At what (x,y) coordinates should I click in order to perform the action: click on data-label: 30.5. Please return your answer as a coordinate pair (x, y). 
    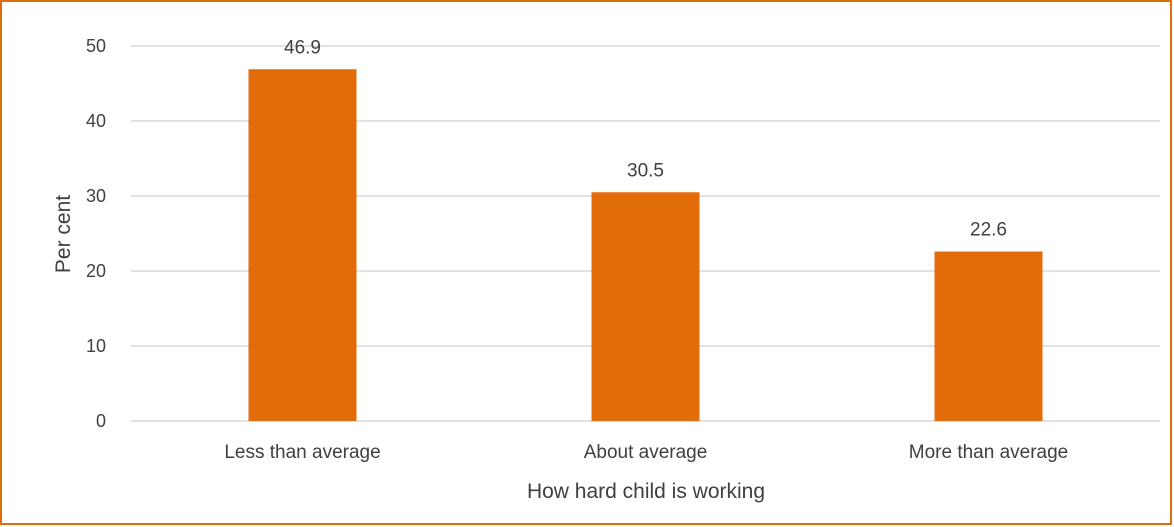
    Looking at the image, I should click on (645, 170).